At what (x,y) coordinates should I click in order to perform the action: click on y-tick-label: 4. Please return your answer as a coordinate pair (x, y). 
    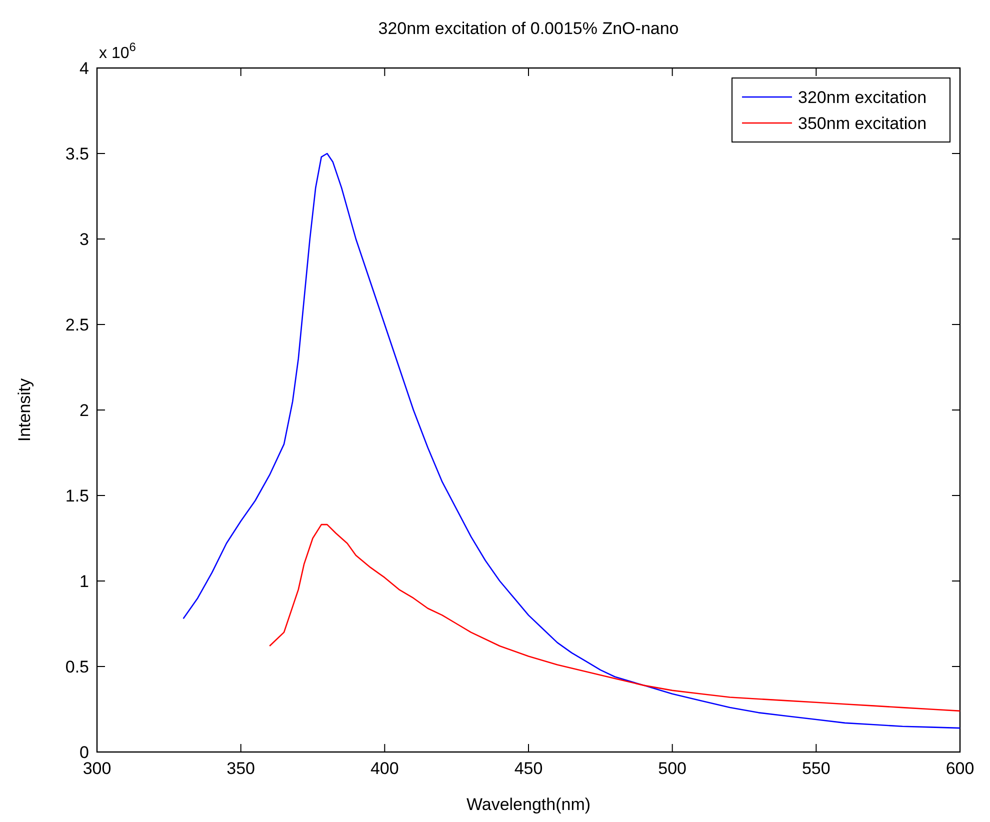
    Looking at the image, I should click on (84, 68).